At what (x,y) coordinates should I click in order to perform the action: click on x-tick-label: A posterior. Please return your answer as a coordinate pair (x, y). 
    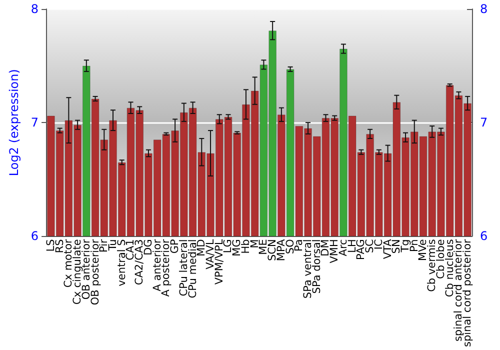
    Looking at the image, I should click on (166, 267).